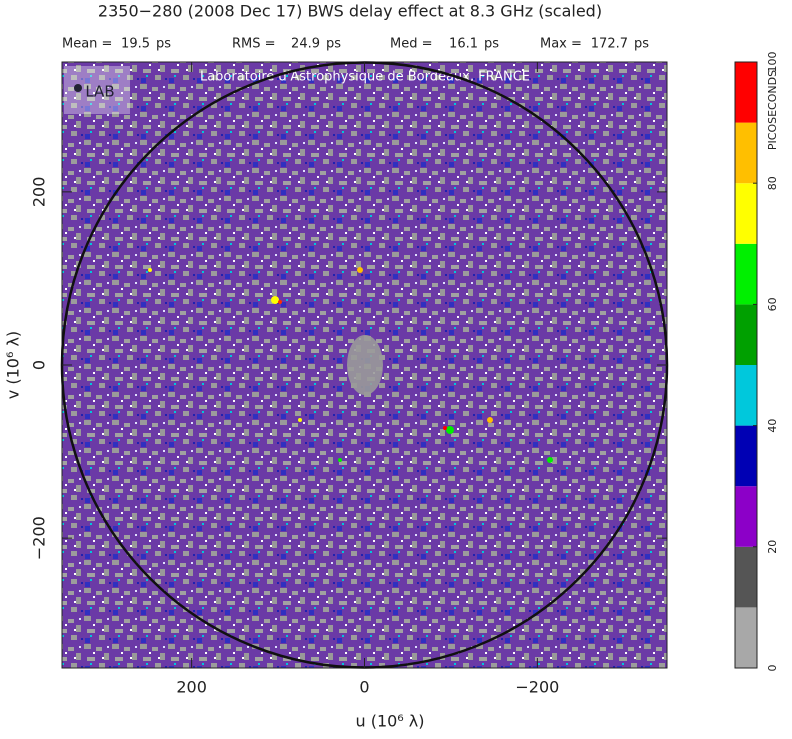 The image size is (792, 739). What do you see at coordinates (389, 721) in the screenshot?
I see `x-axis-label: u (10⁶ λ)` at bounding box center [389, 721].